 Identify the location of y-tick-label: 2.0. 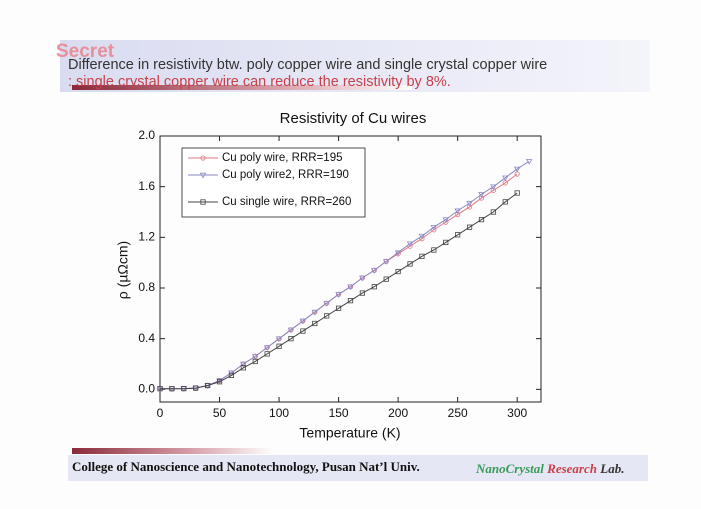
(146, 135).